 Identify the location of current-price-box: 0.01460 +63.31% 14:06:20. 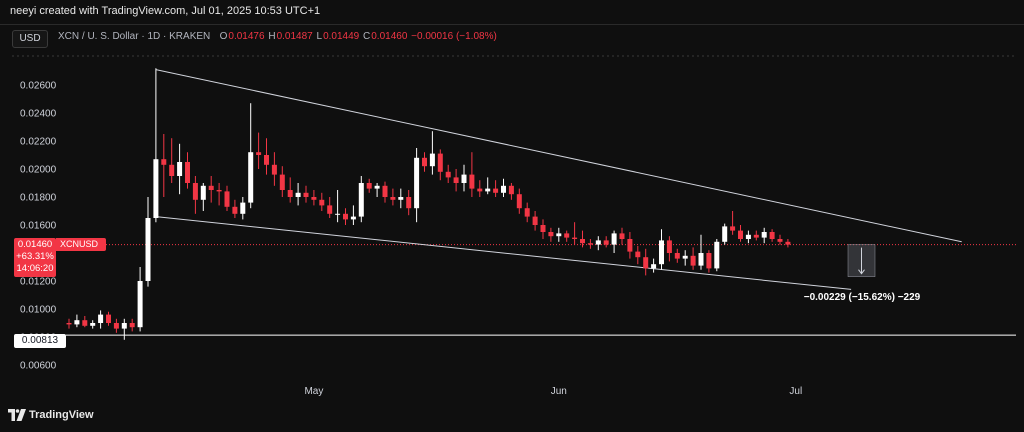
(35, 257).